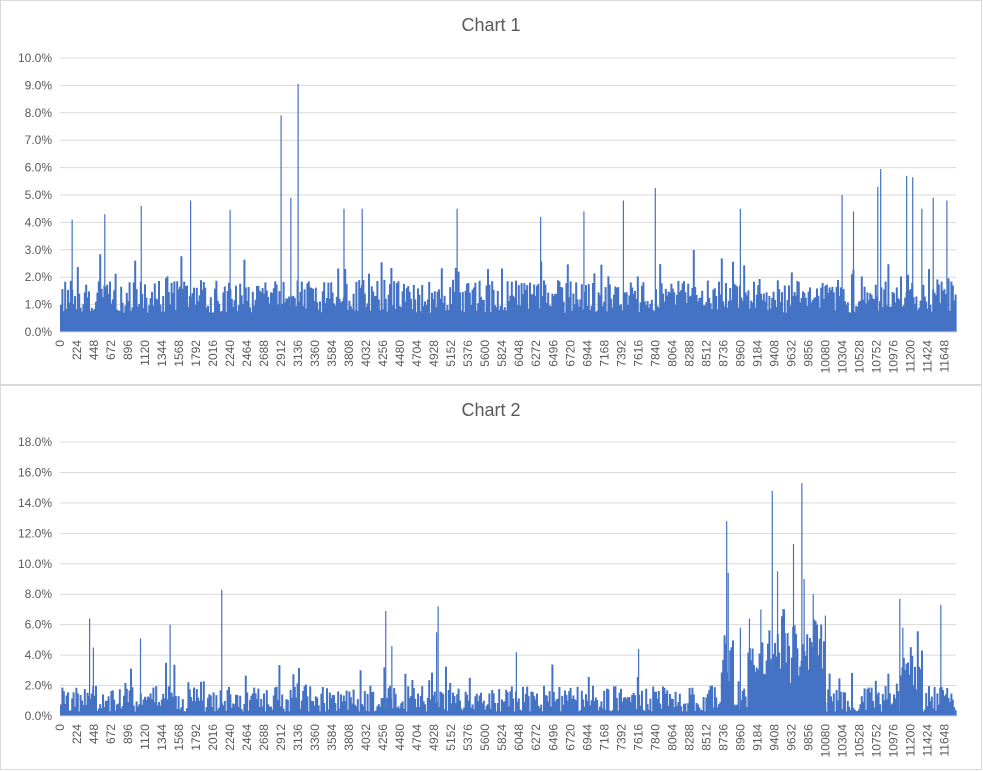 The image size is (983, 771). I want to click on chart-2-x-tick-label: 672, so click(111, 734).